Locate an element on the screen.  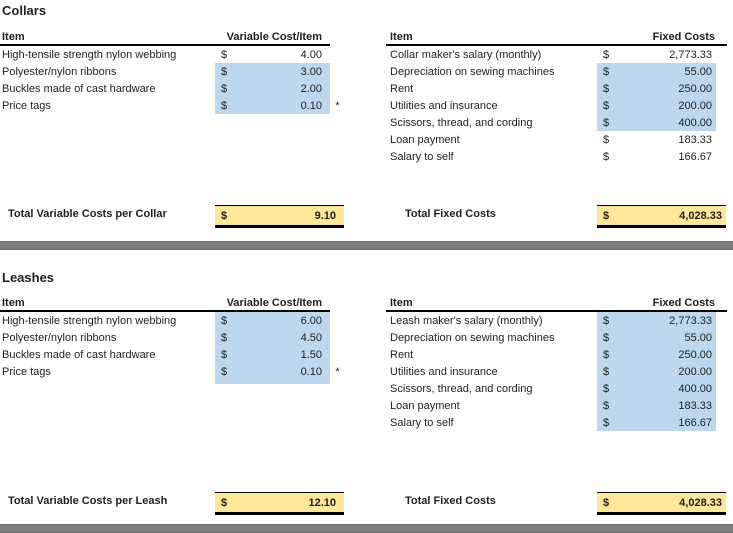
value-cell: $ 1.50 is located at coordinates (272, 354).